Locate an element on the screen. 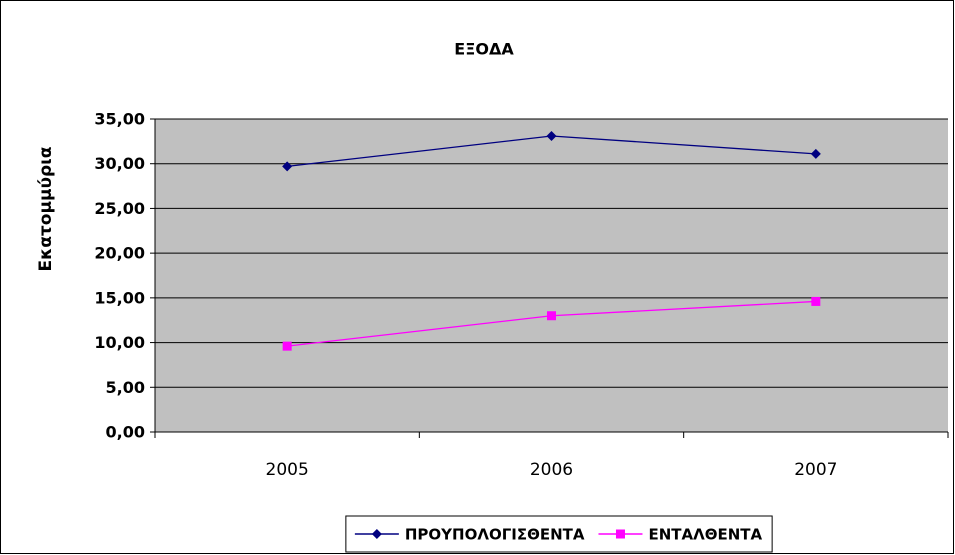 The image size is (955, 555). y-tick-label: 10,00 is located at coordinates (119, 342).